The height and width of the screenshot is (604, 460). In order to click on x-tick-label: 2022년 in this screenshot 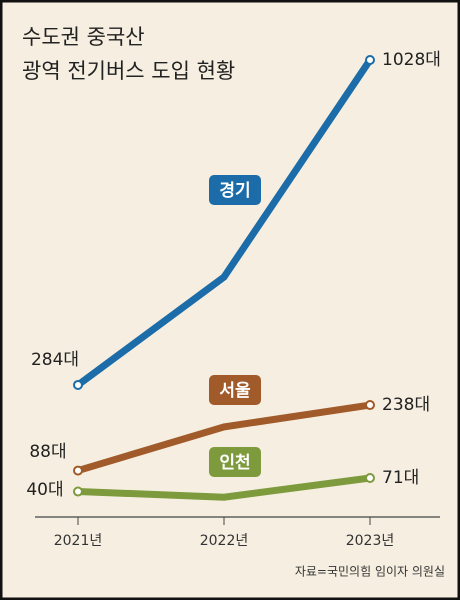, I will do `click(224, 541)`.